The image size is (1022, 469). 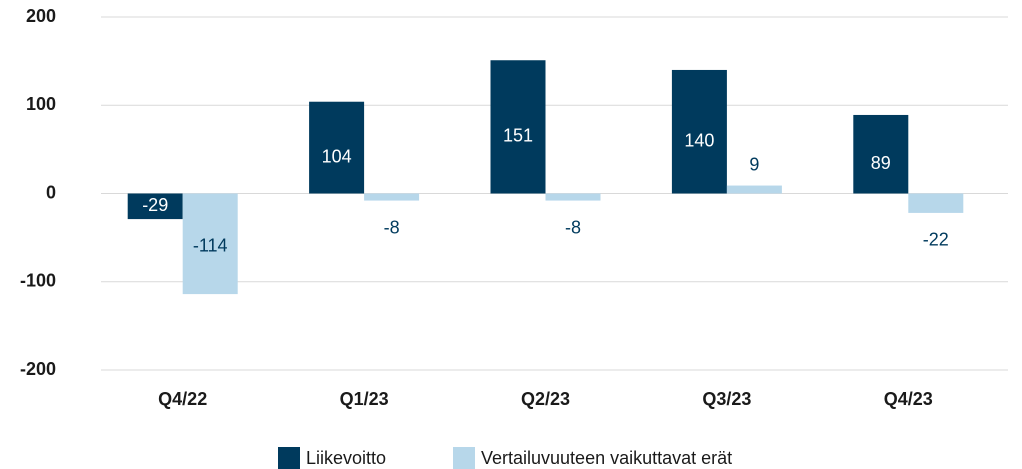 I want to click on data-label: -29, so click(x=155, y=205).